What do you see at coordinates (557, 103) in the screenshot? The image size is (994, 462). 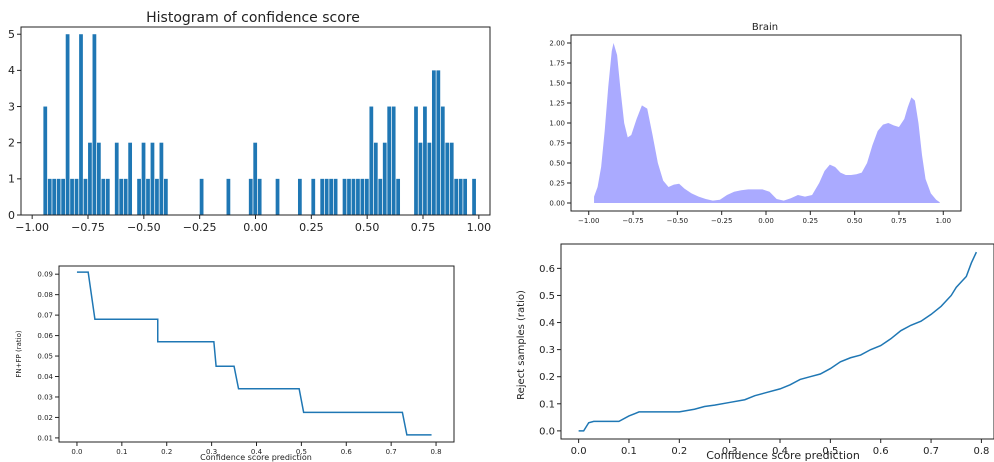 I see `y-tick-label: 1.25` at bounding box center [557, 103].